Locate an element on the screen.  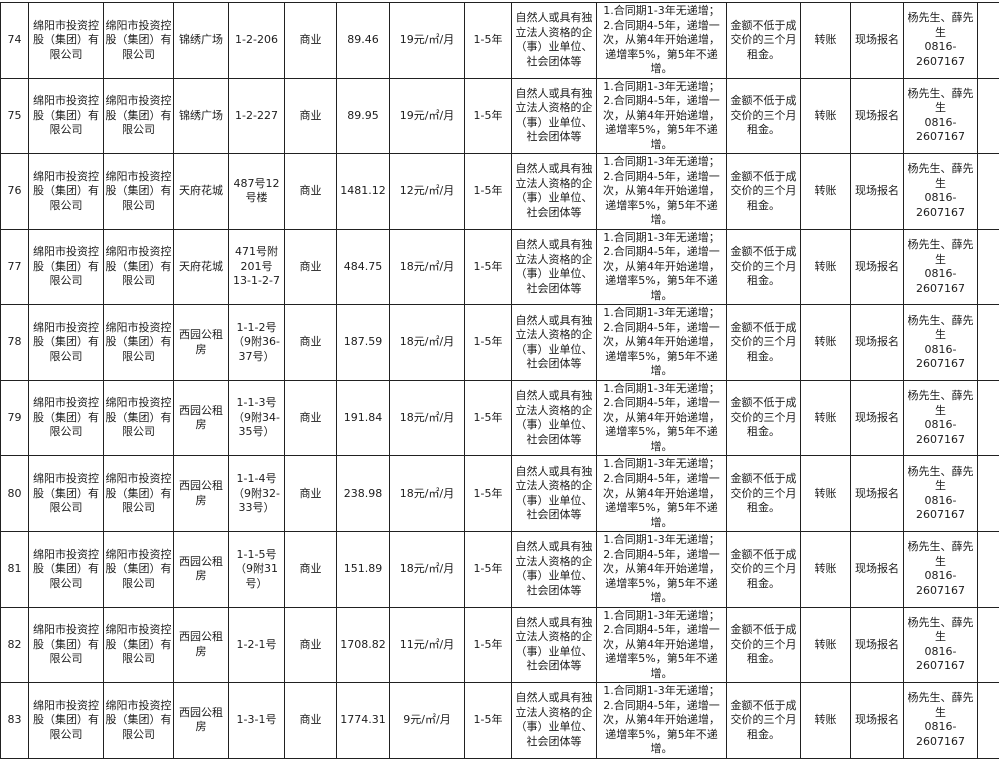
cell-seq: 79 is located at coordinates (15, 418).